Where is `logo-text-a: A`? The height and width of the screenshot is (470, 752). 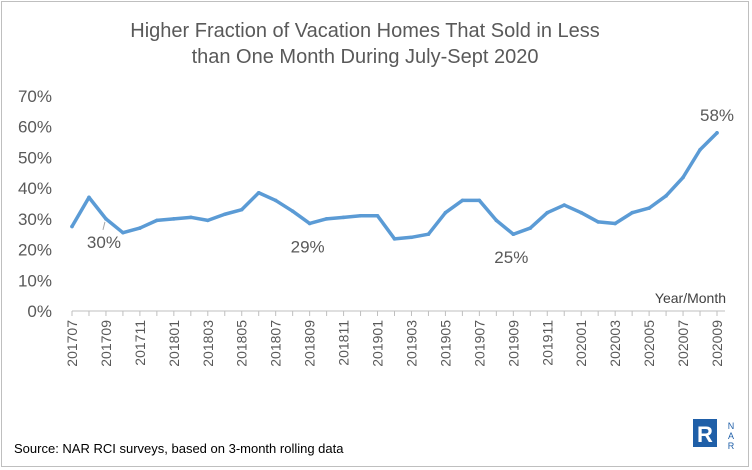 logo-text-a: A is located at coordinates (731, 436).